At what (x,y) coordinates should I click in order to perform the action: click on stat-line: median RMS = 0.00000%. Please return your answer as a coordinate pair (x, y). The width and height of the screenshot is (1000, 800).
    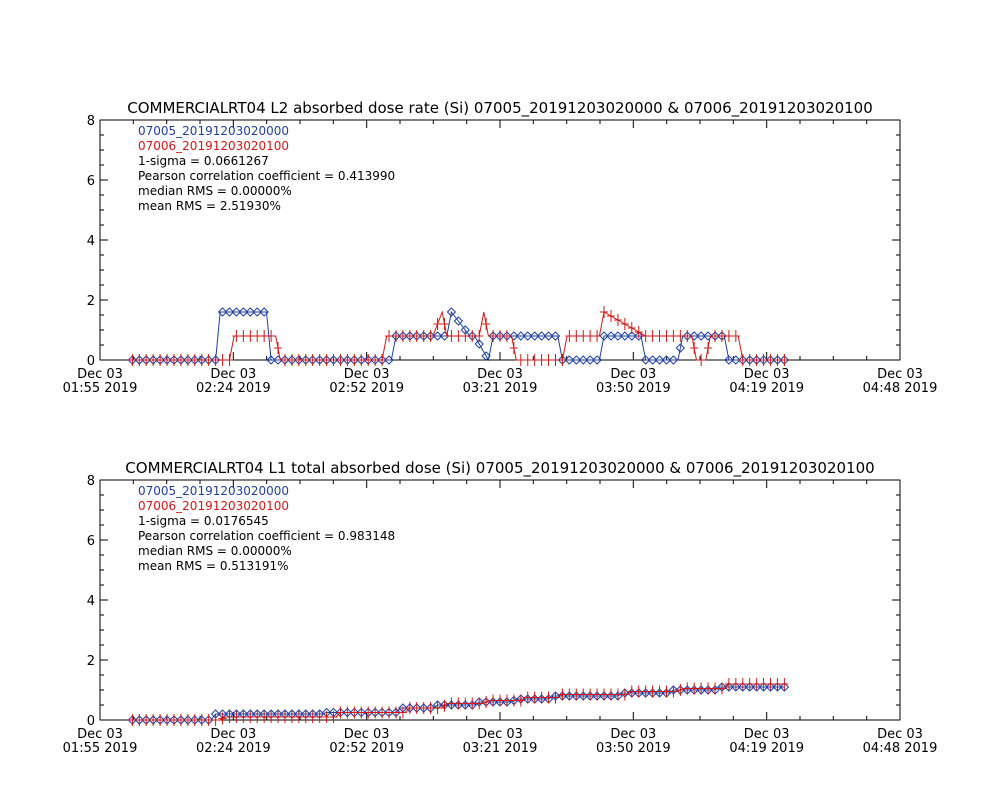
    Looking at the image, I should click on (215, 551).